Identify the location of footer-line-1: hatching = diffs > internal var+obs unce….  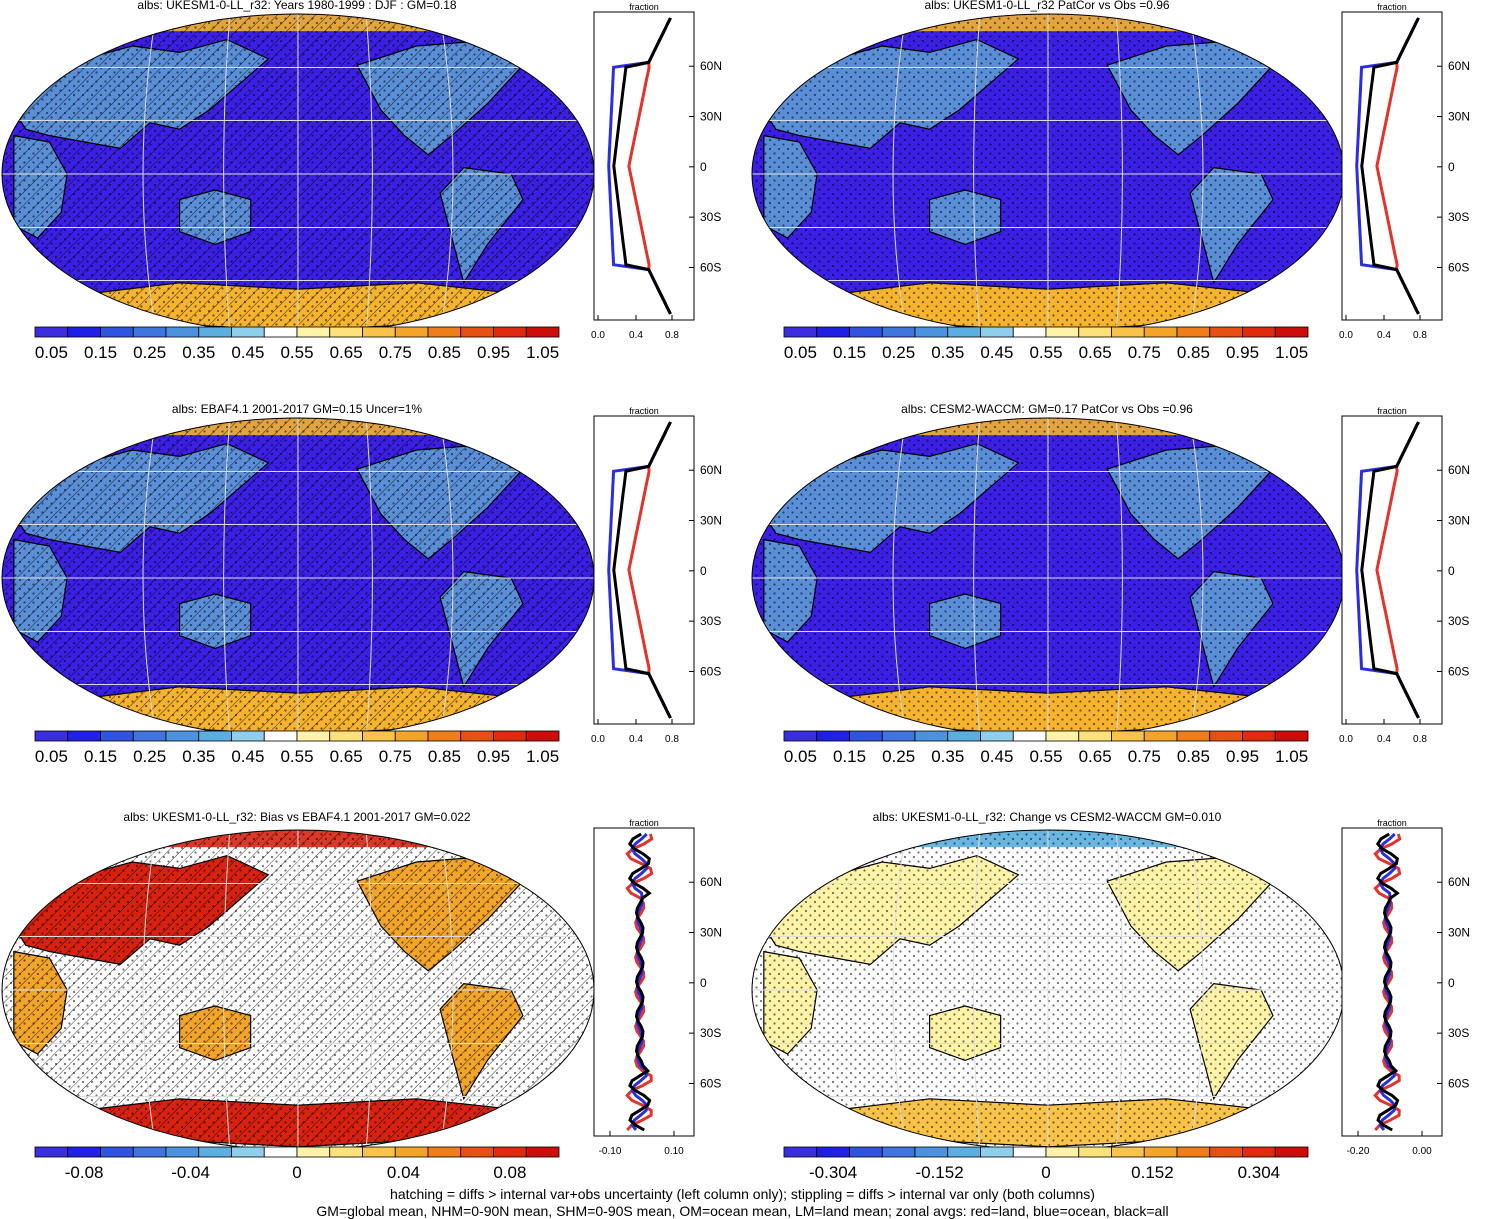
(742, 1194).